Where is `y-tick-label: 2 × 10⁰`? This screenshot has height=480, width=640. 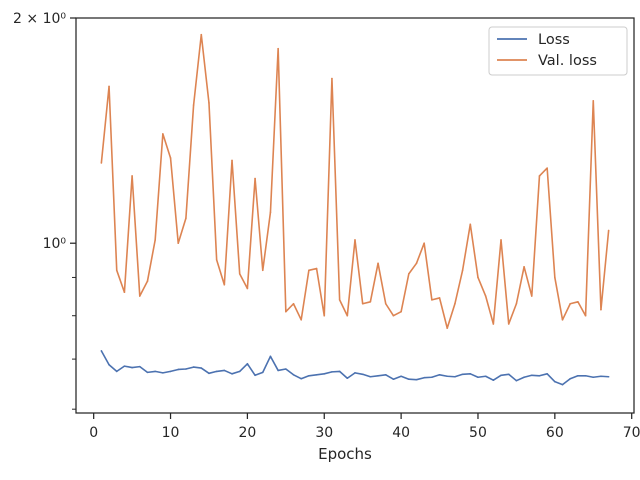 y-tick-label: 2 × 10⁰ is located at coordinates (39, 19).